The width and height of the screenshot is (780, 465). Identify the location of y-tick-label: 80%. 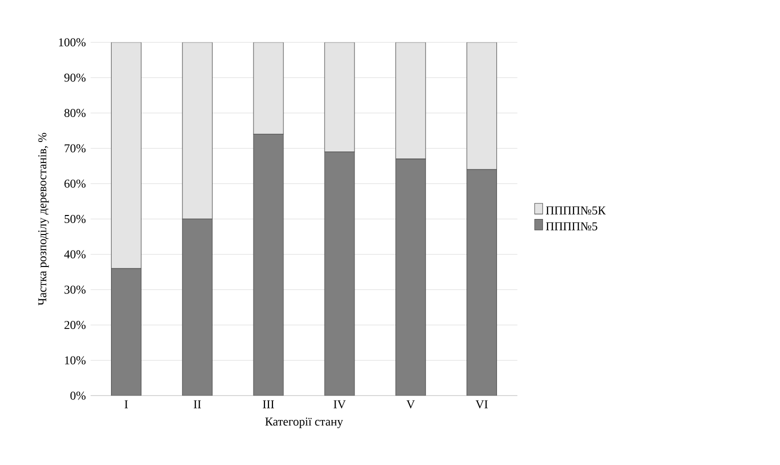
(75, 113).